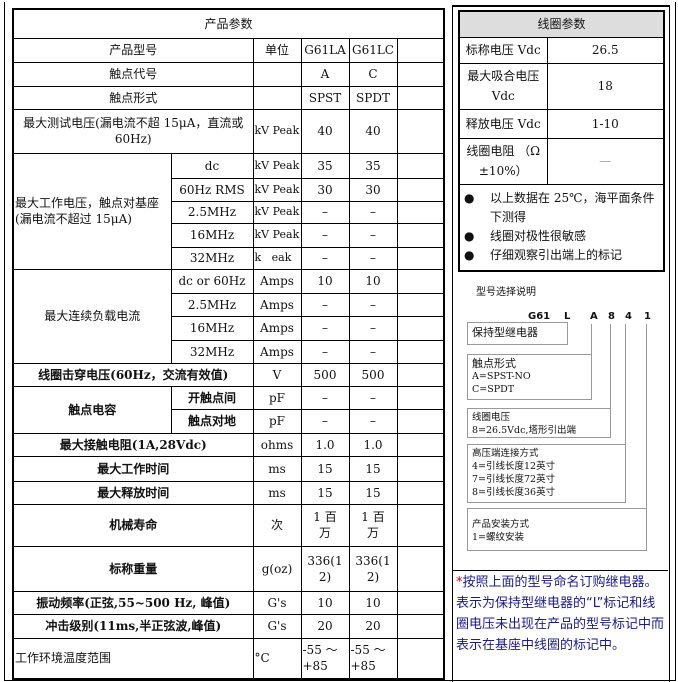 The height and width of the screenshot is (682, 678). I want to click on row-label: 触点形式, so click(133, 97).